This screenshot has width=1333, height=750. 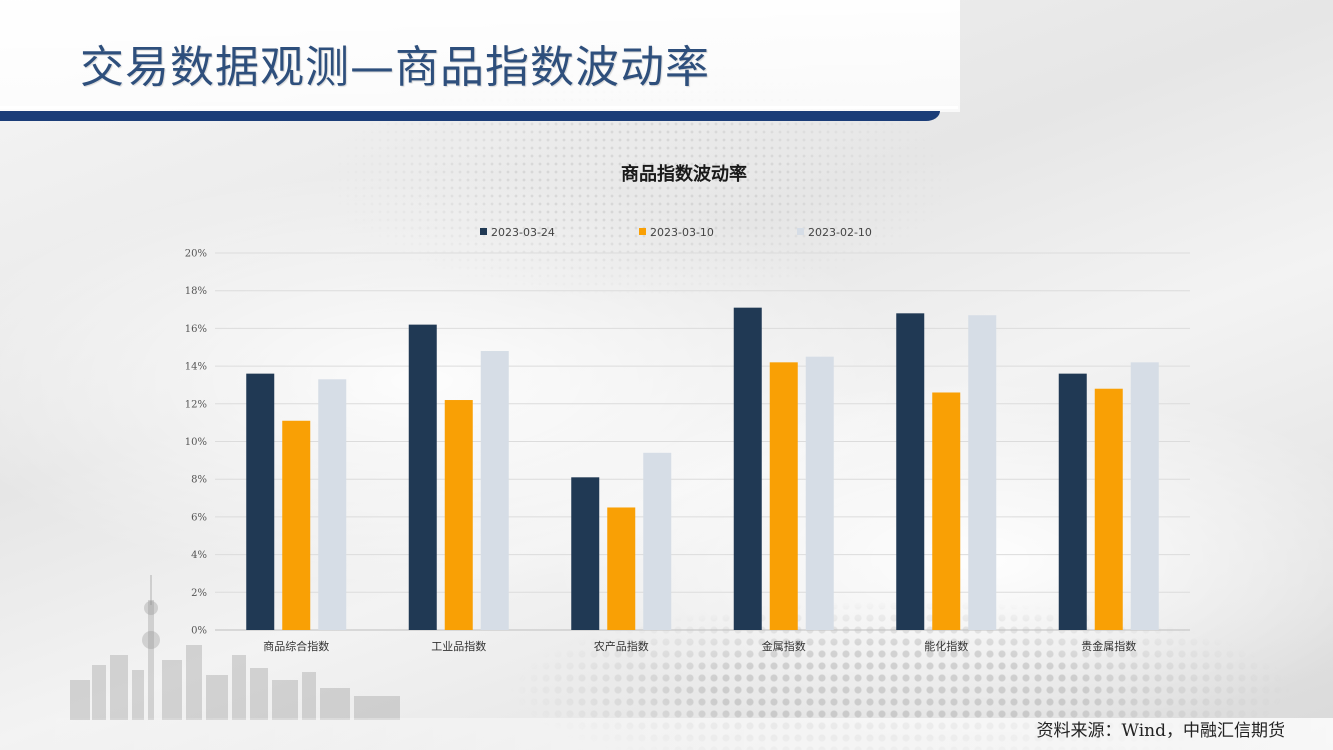 I want to click on legend-label-series-3: 2023-02-10, so click(x=840, y=232).